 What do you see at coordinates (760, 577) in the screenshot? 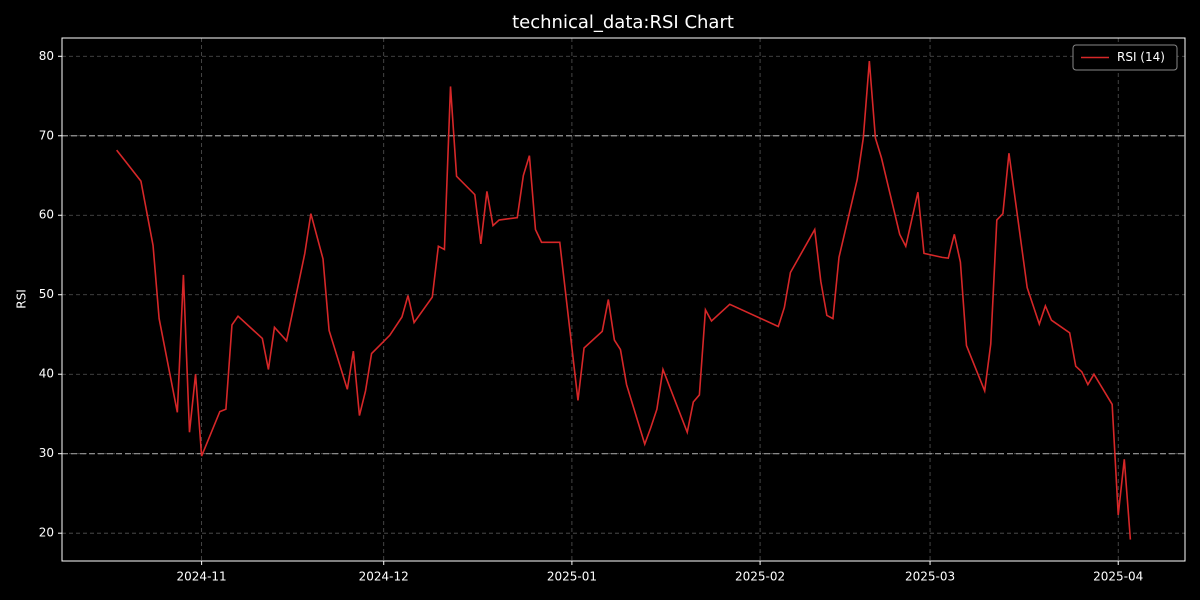
I see `x-tick-label: 2025-02` at bounding box center [760, 577].